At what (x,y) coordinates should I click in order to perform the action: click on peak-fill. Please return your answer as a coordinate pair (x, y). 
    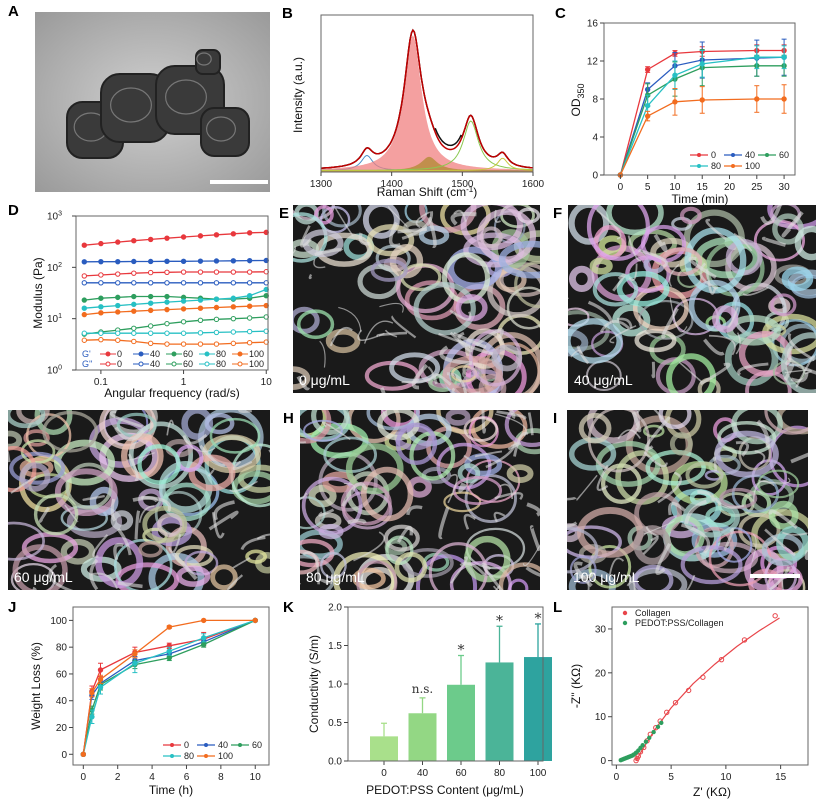
    Looking at the image, I should click on (427, 164).